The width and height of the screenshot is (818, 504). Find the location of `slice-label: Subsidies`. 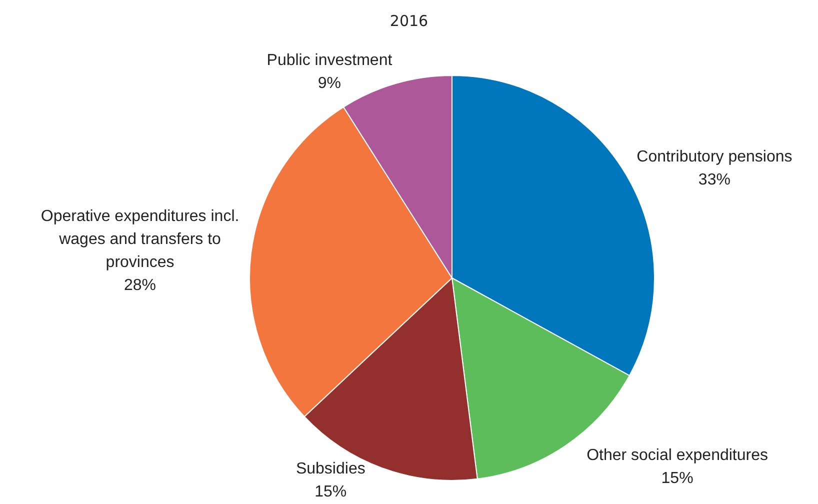

slice-label: Subsidies is located at coordinates (331, 469).